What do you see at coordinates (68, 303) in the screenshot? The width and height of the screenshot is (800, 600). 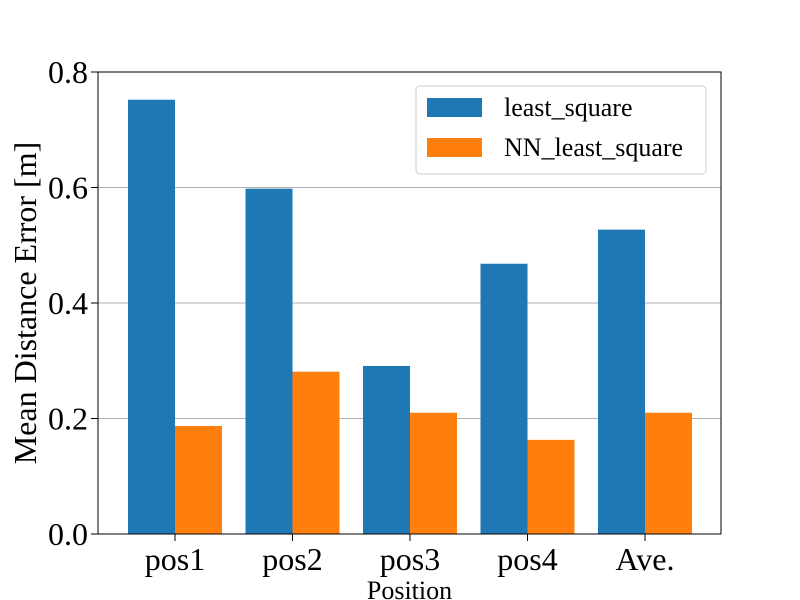 I see `y-tick-label: 0.4` at bounding box center [68, 303].